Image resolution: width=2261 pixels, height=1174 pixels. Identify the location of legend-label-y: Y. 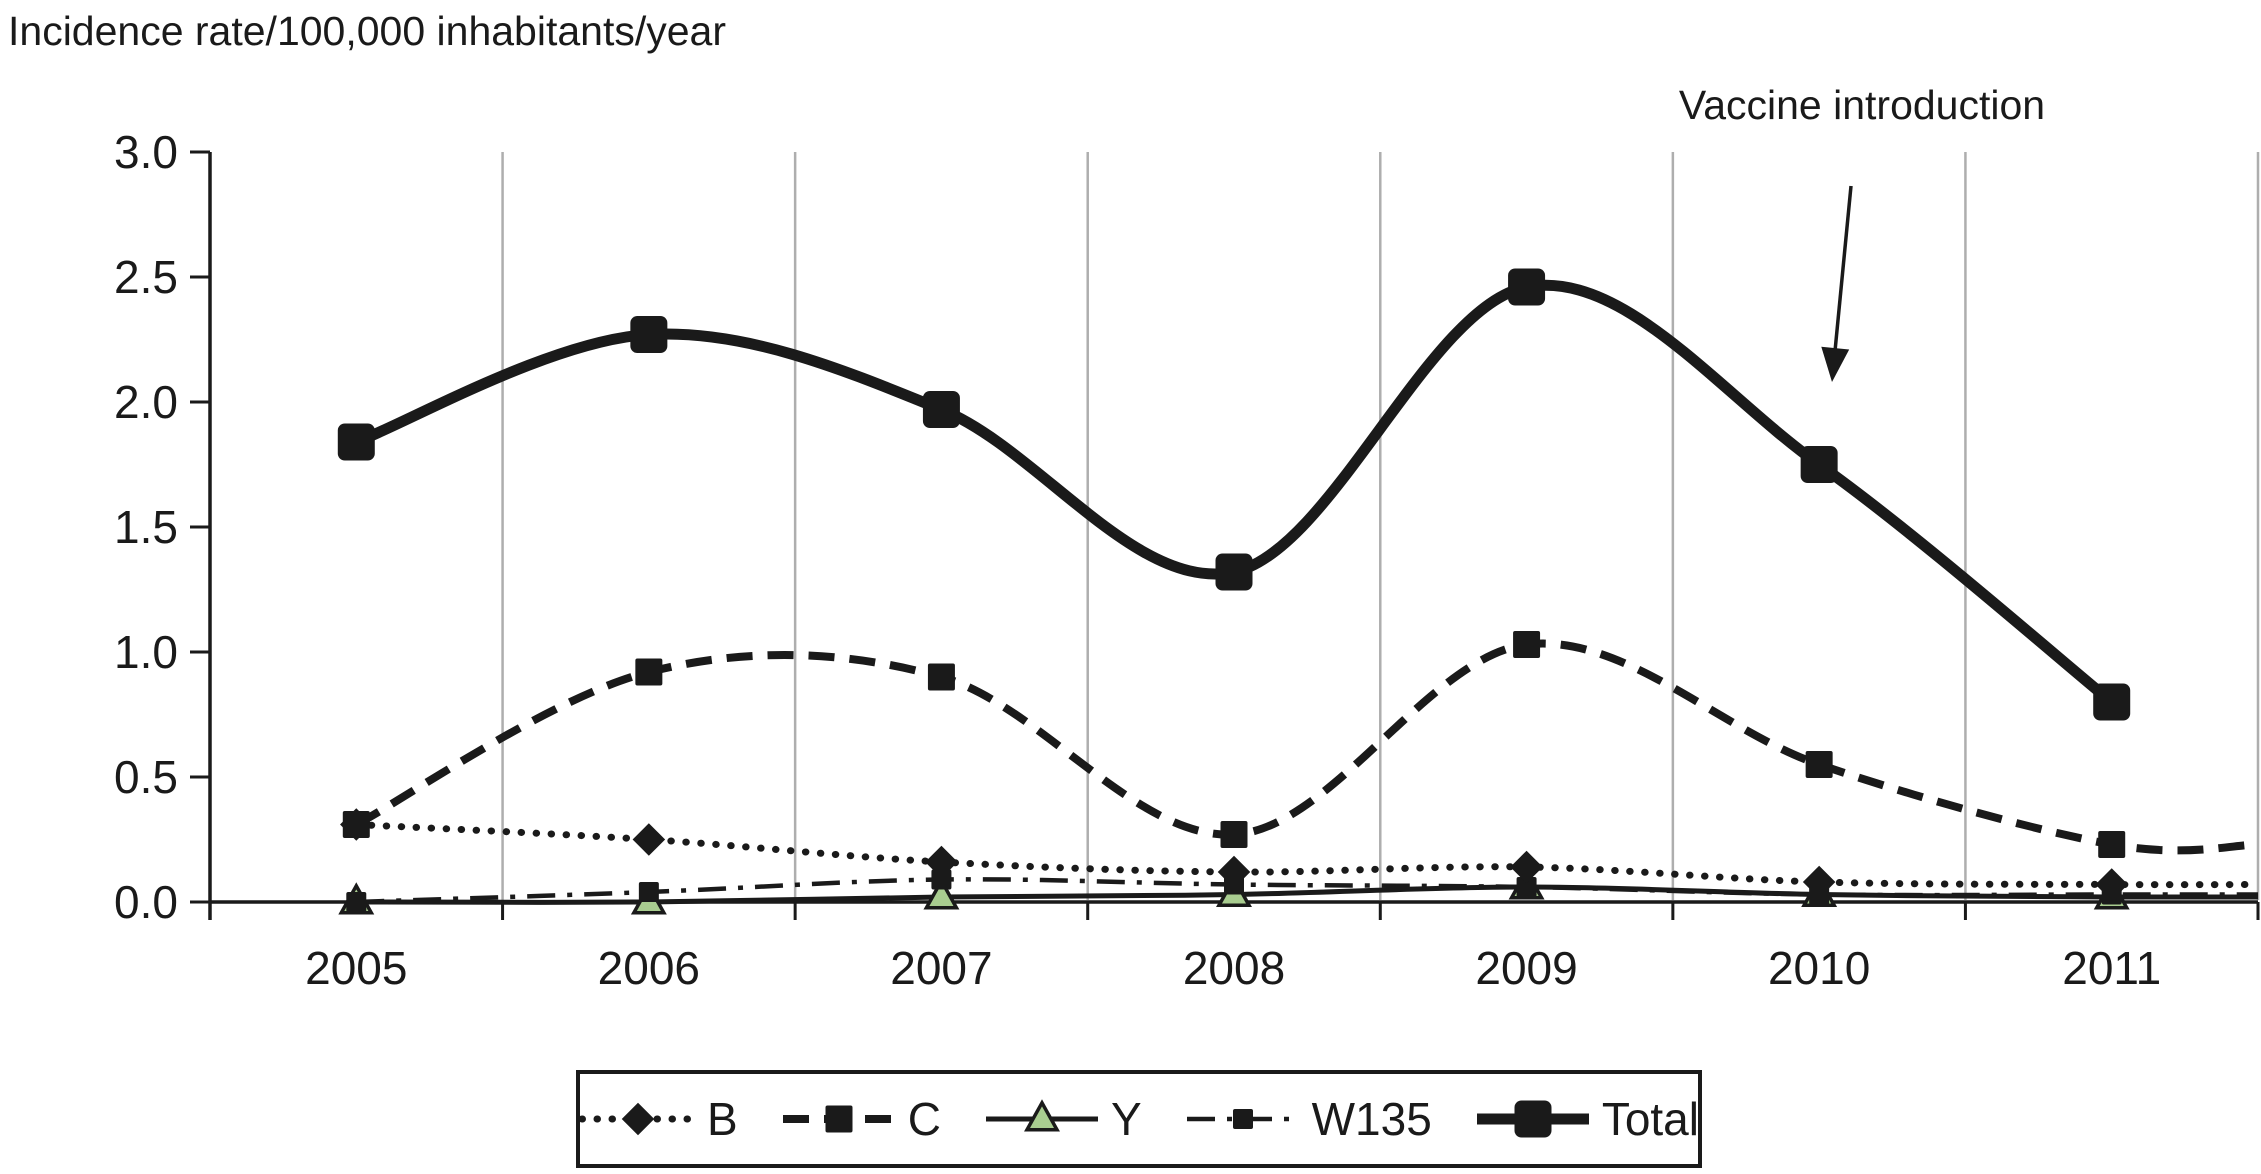
(1126, 1119).